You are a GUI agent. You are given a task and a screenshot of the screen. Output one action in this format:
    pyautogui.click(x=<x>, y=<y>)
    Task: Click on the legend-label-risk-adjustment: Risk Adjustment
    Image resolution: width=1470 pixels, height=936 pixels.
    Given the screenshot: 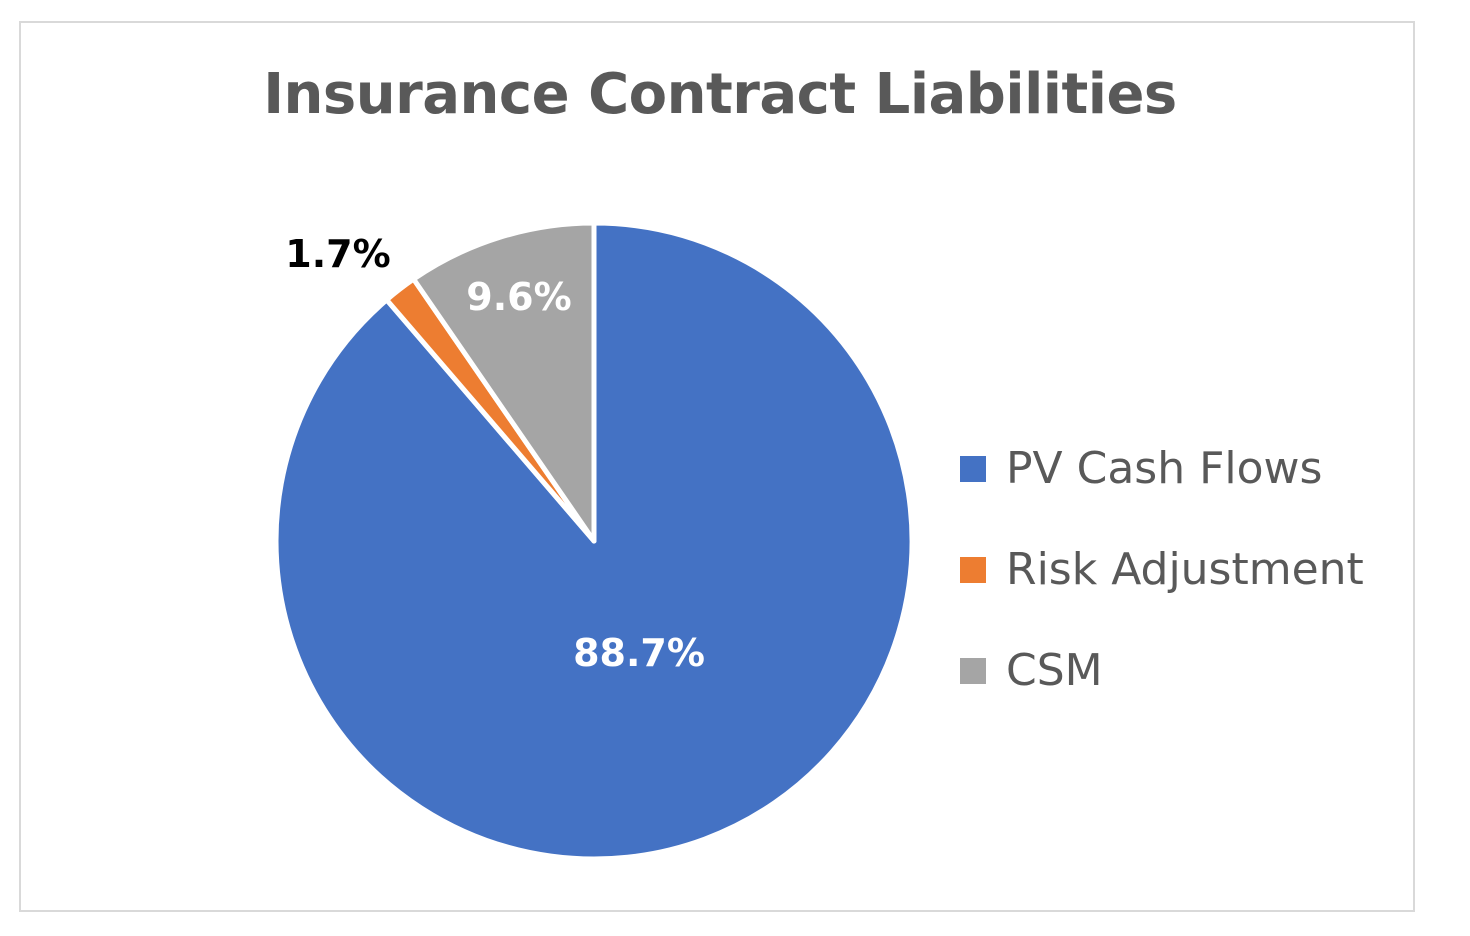 What is the action you would take?
    pyautogui.click(x=1185, y=569)
    